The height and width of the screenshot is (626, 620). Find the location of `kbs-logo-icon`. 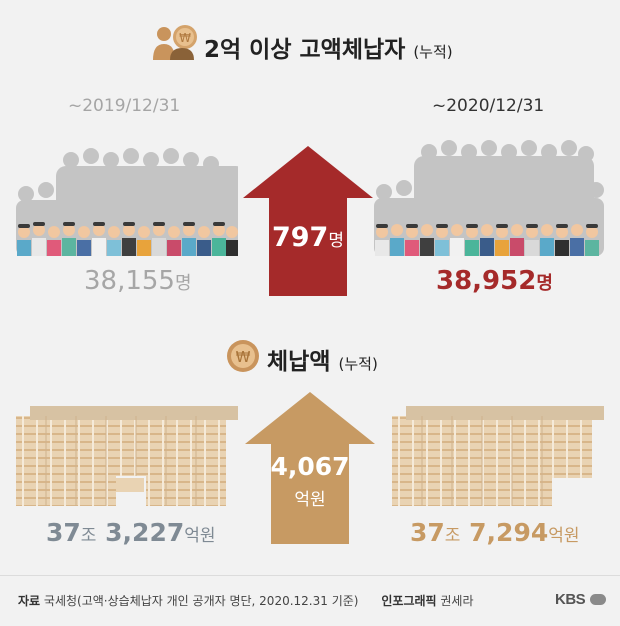

kbs-logo-icon is located at coordinates (598, 599).